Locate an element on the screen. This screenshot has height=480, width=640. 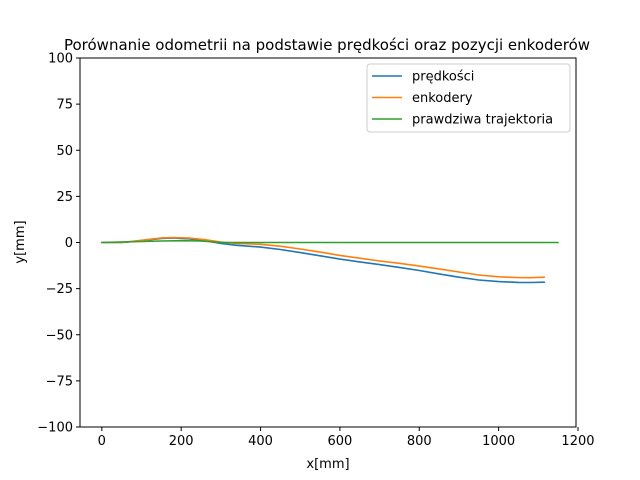
y-tick-label: −25 is located at coordinates (59, 289).